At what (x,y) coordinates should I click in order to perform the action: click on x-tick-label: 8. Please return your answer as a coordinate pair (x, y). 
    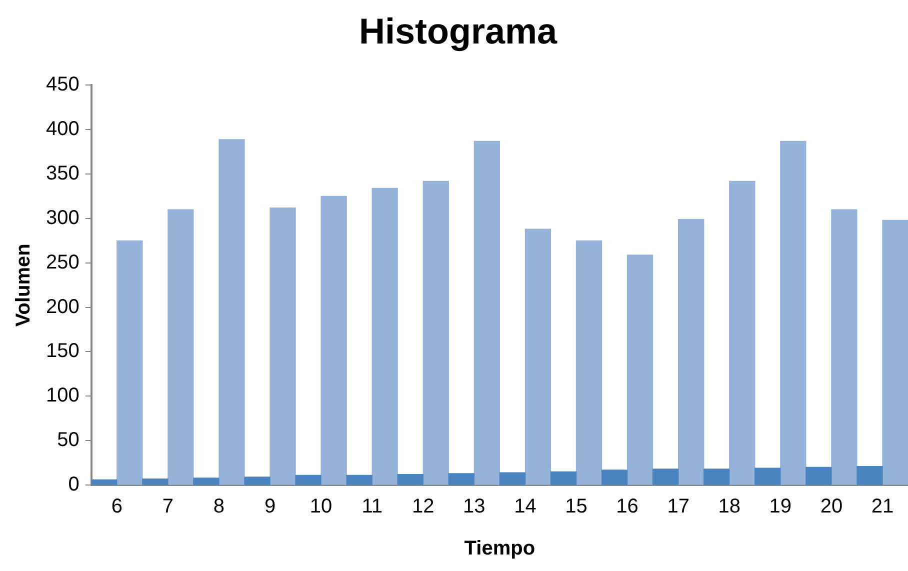
    Looking at the image, I should click on (219, 507).